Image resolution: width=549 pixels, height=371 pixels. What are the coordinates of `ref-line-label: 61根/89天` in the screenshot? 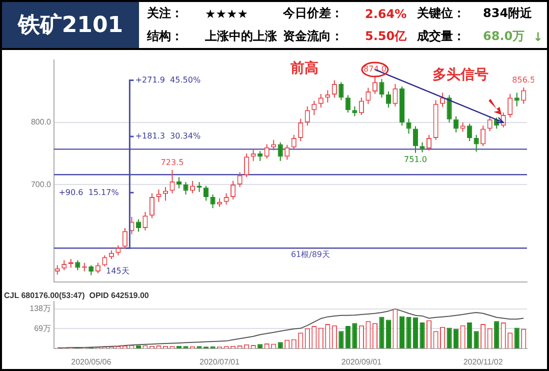 It's located at (310, 255).